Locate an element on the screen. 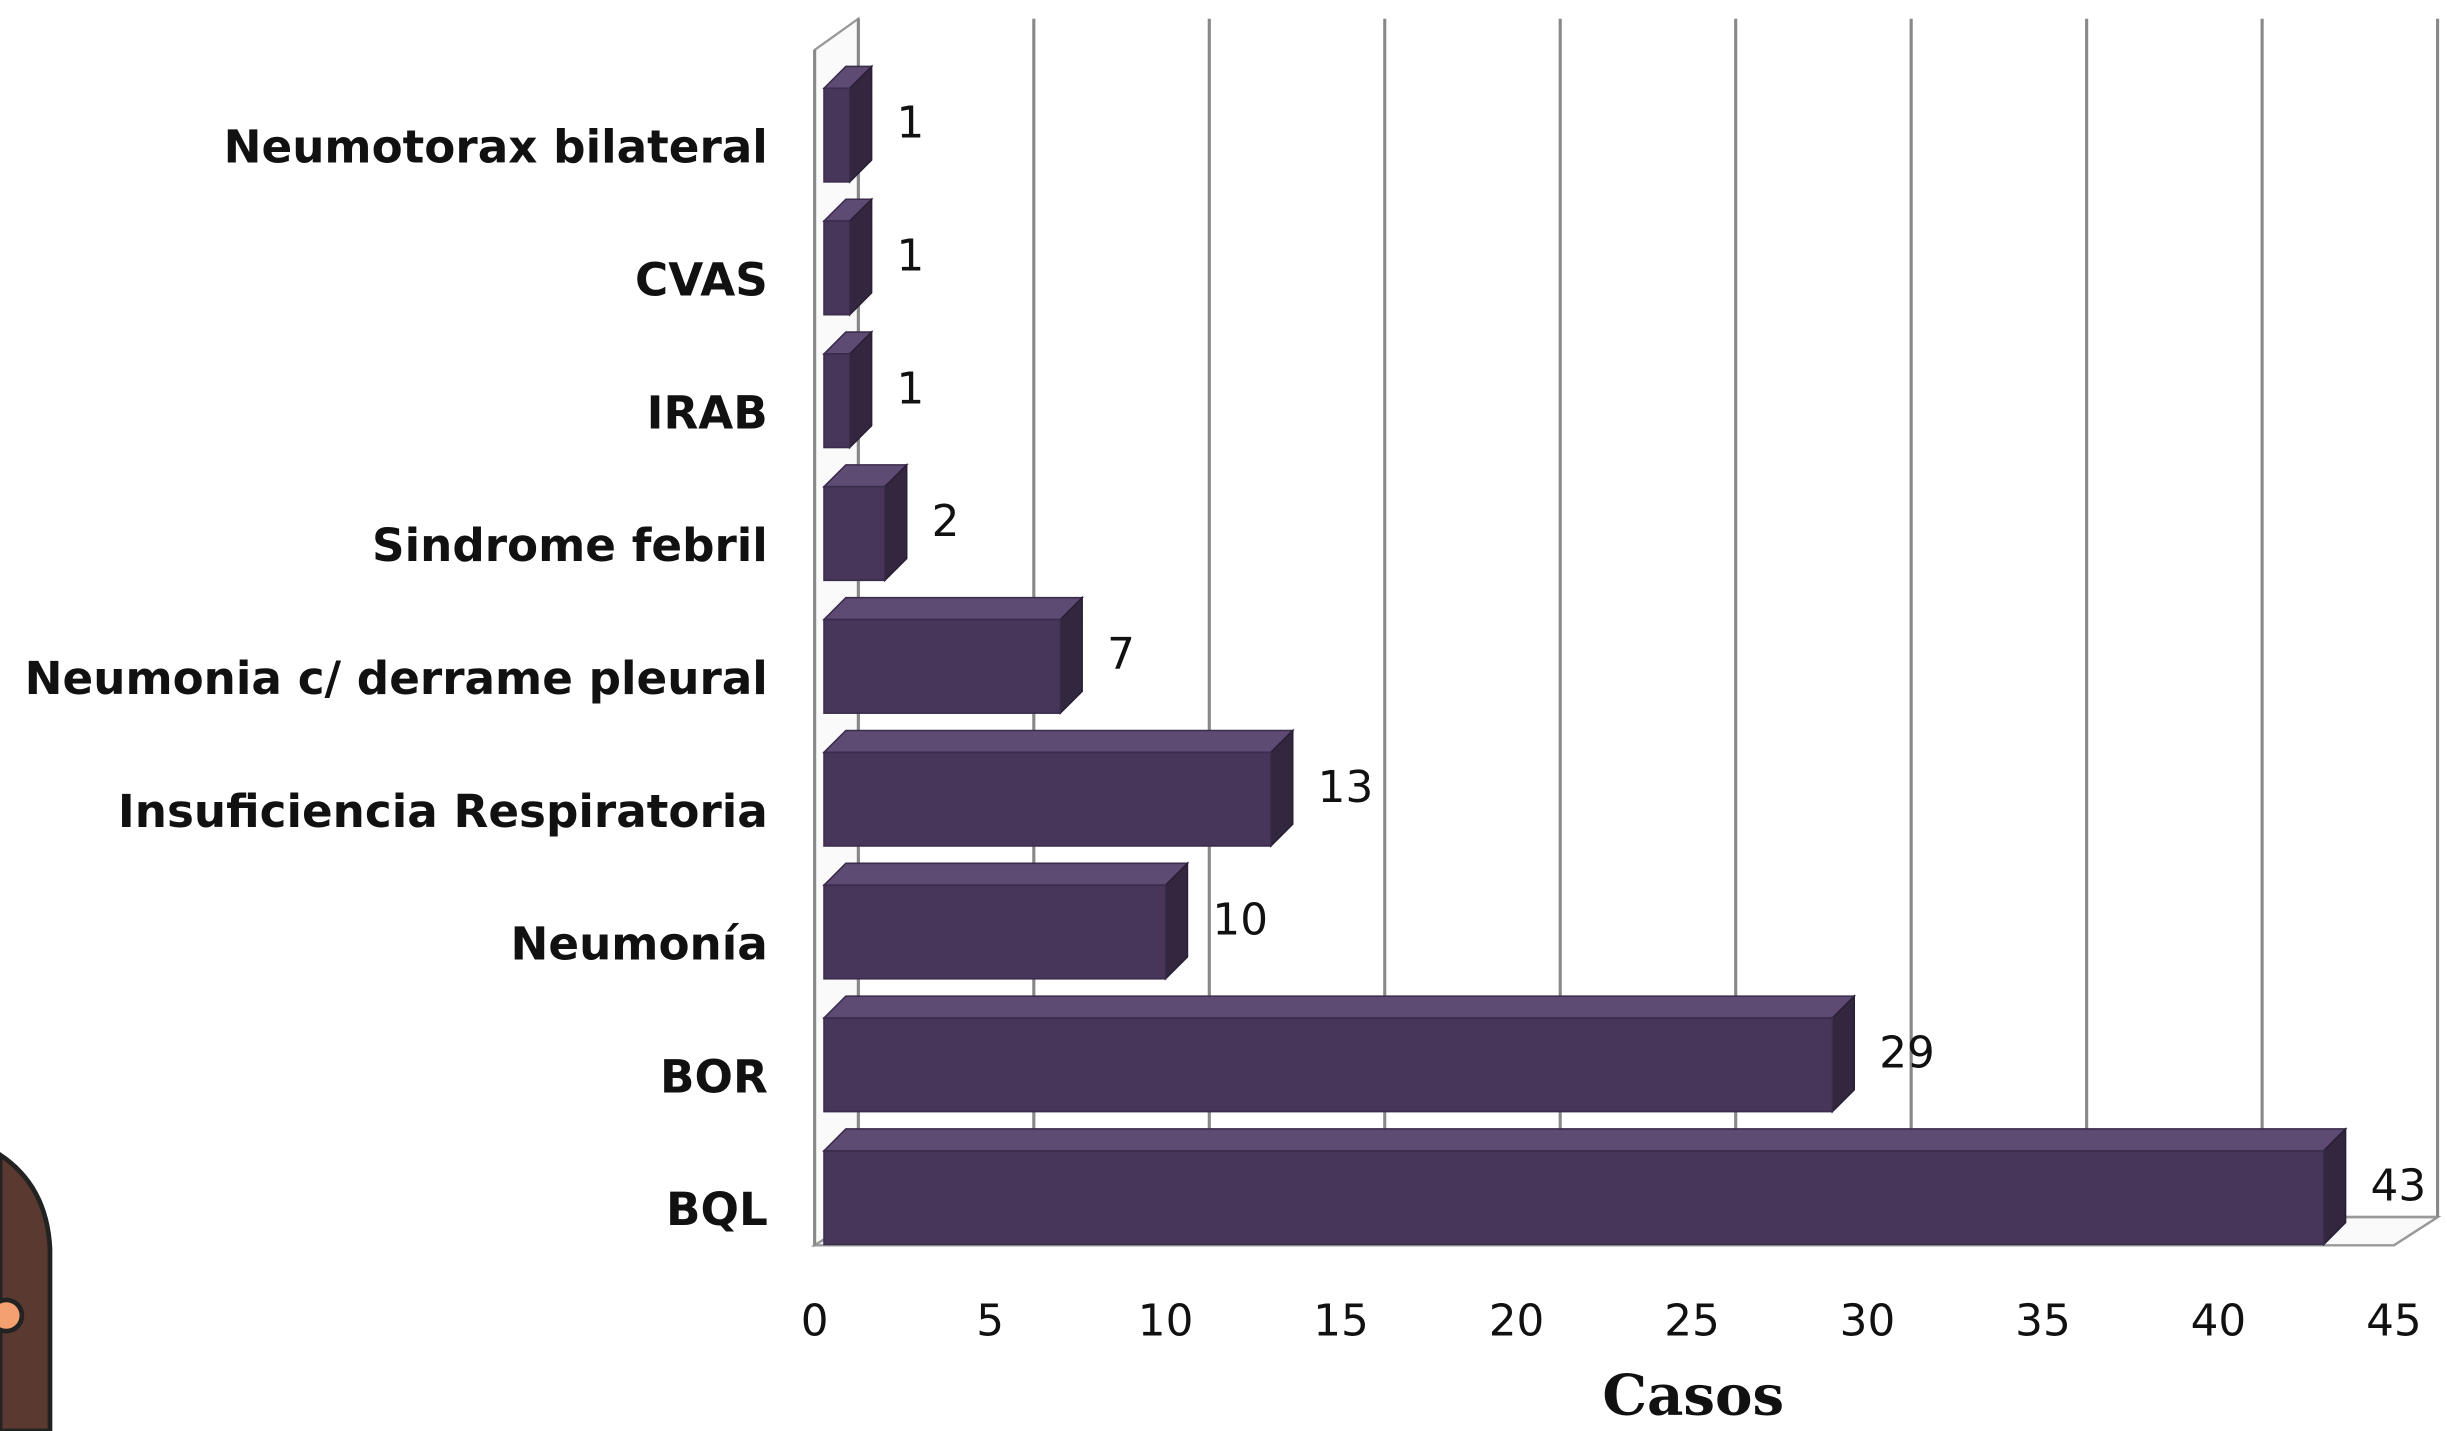  floor-line is located at coordinates (2416, 1231).